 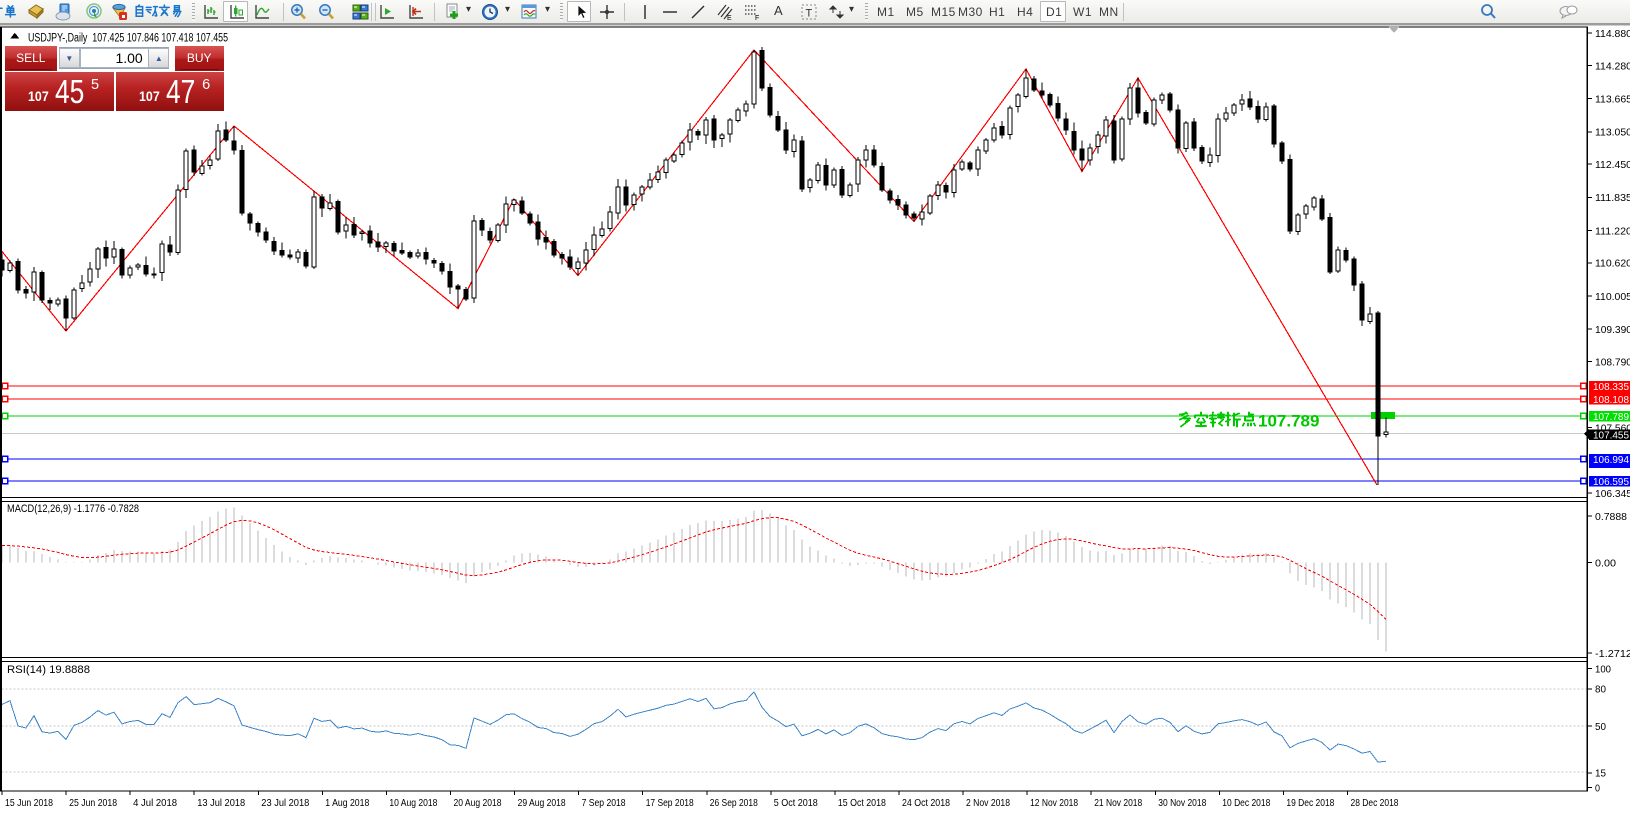 I want to click on svg-text: 10 Dec 2018, so click(x=1246, y=803).